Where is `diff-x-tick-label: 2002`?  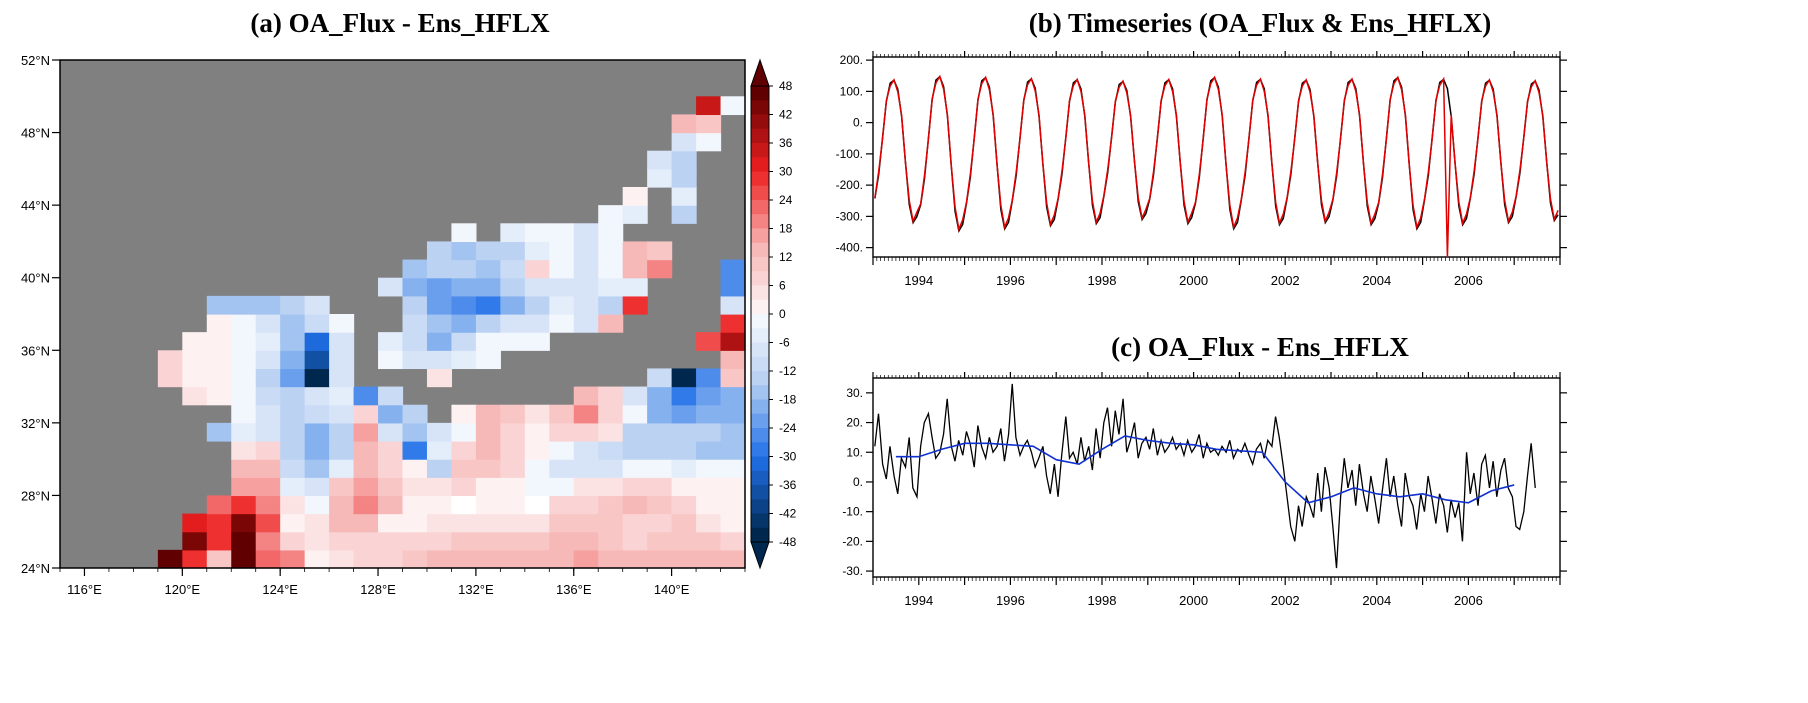
diff-x-tick-label: 2002 is located at coordinates (1285, 600).